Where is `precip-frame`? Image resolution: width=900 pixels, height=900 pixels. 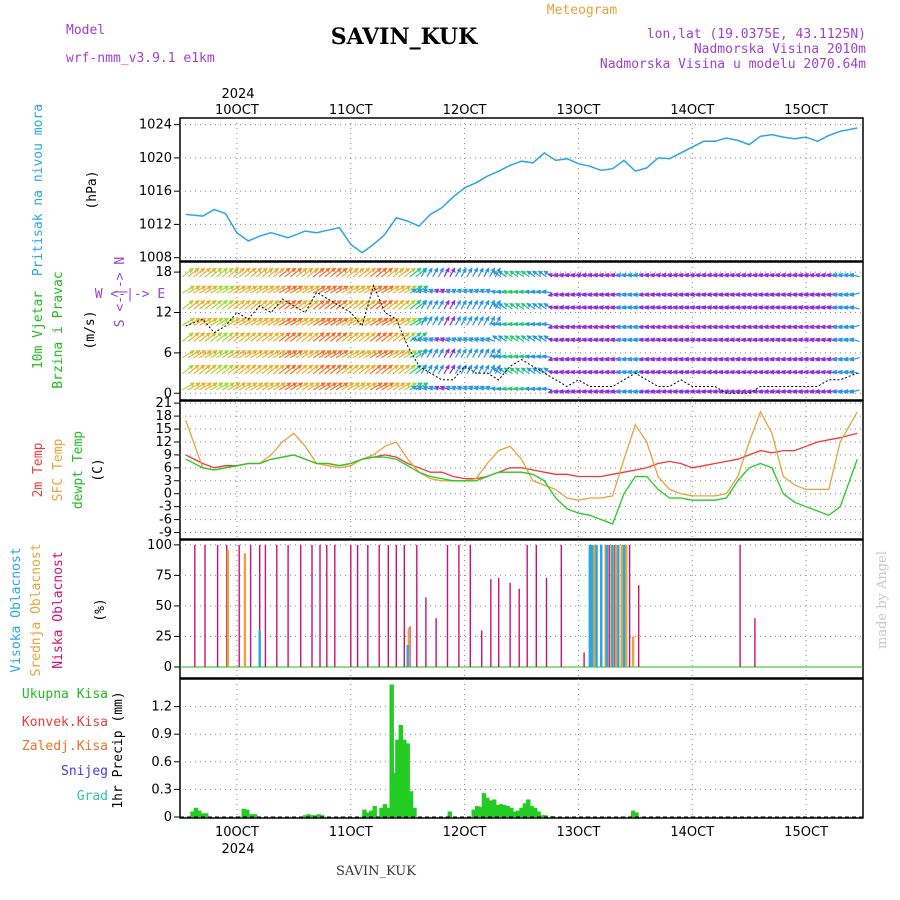 precip-frame is located at coordinates (521, 748).